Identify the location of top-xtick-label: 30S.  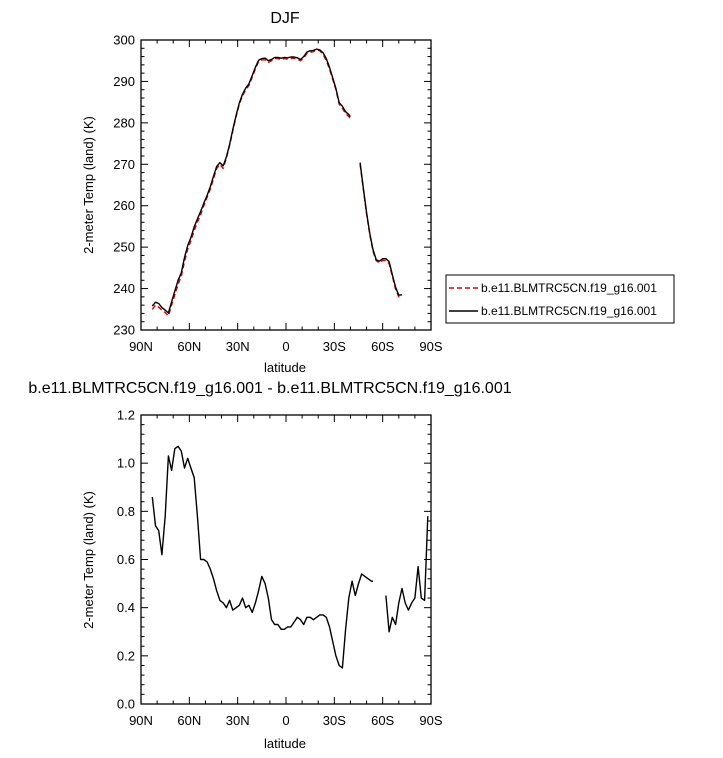
(334, 346).